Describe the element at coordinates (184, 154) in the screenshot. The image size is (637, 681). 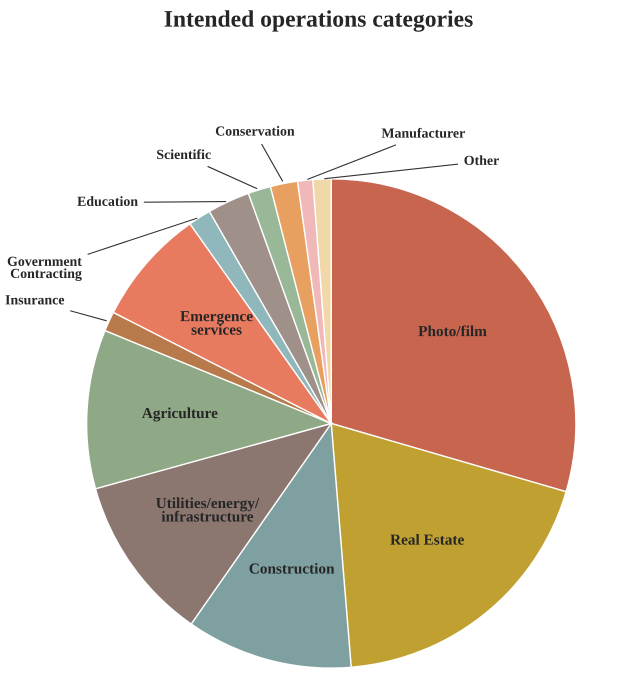
I see `slice-label: Scientific` at that location.